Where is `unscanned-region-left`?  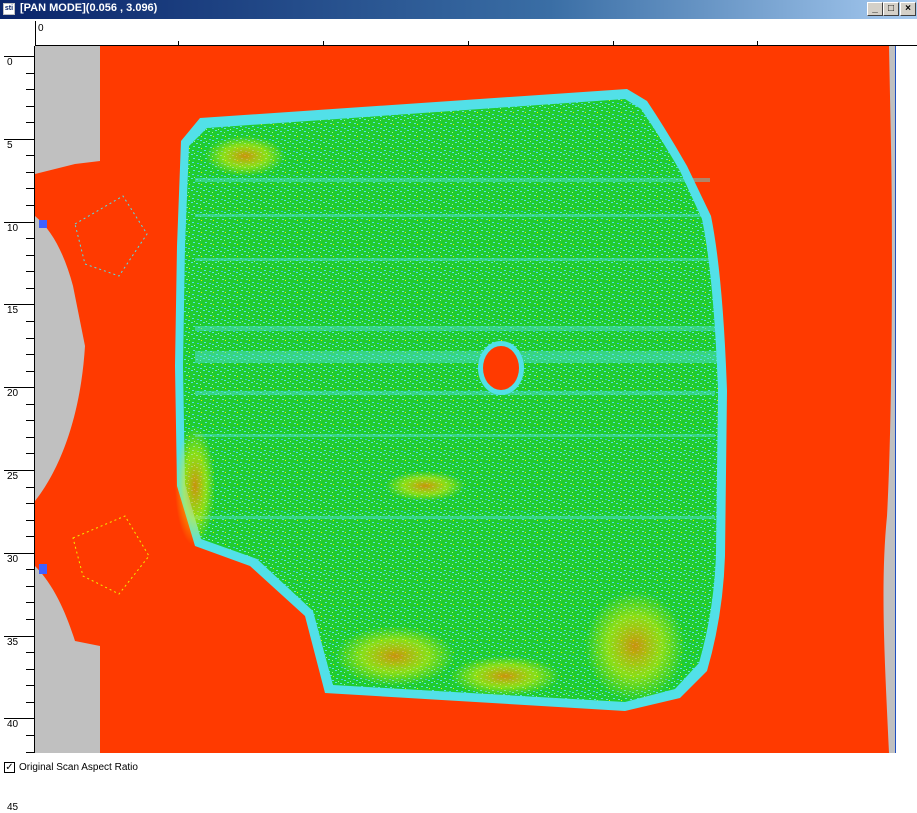
unscanned-region-left is located at coordinates (67, 399).